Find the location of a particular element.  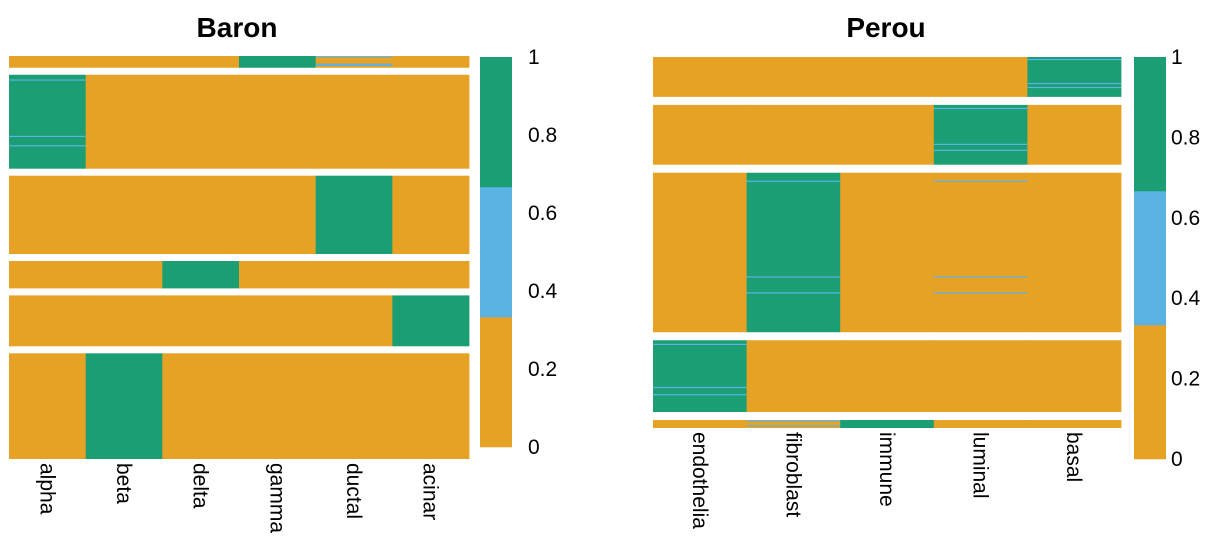

column-label-fibroblast: fibroblast is located at coordinates (792, 474).